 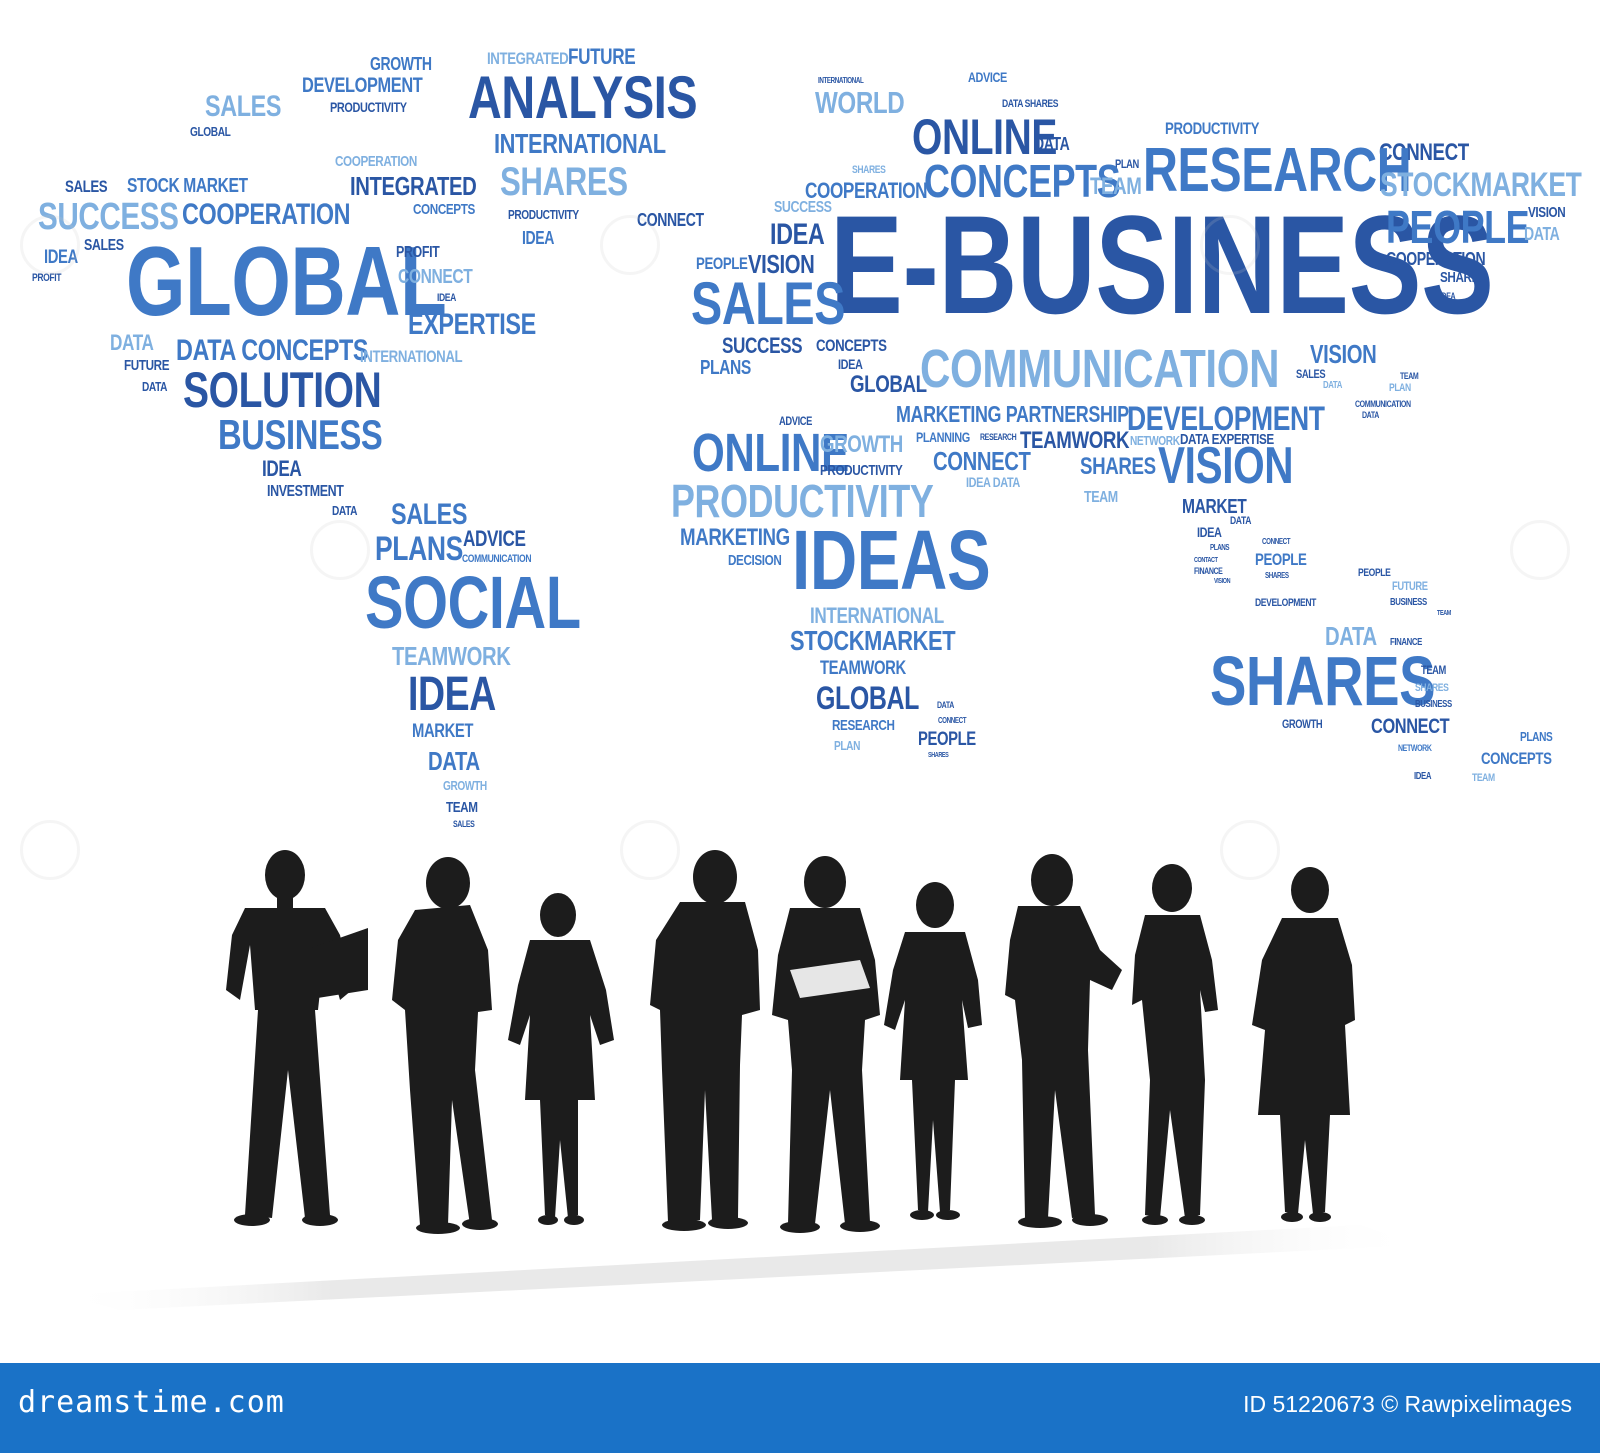 I want to click on word-cloud-term: FINANCE, so click(x=1406, y=642).